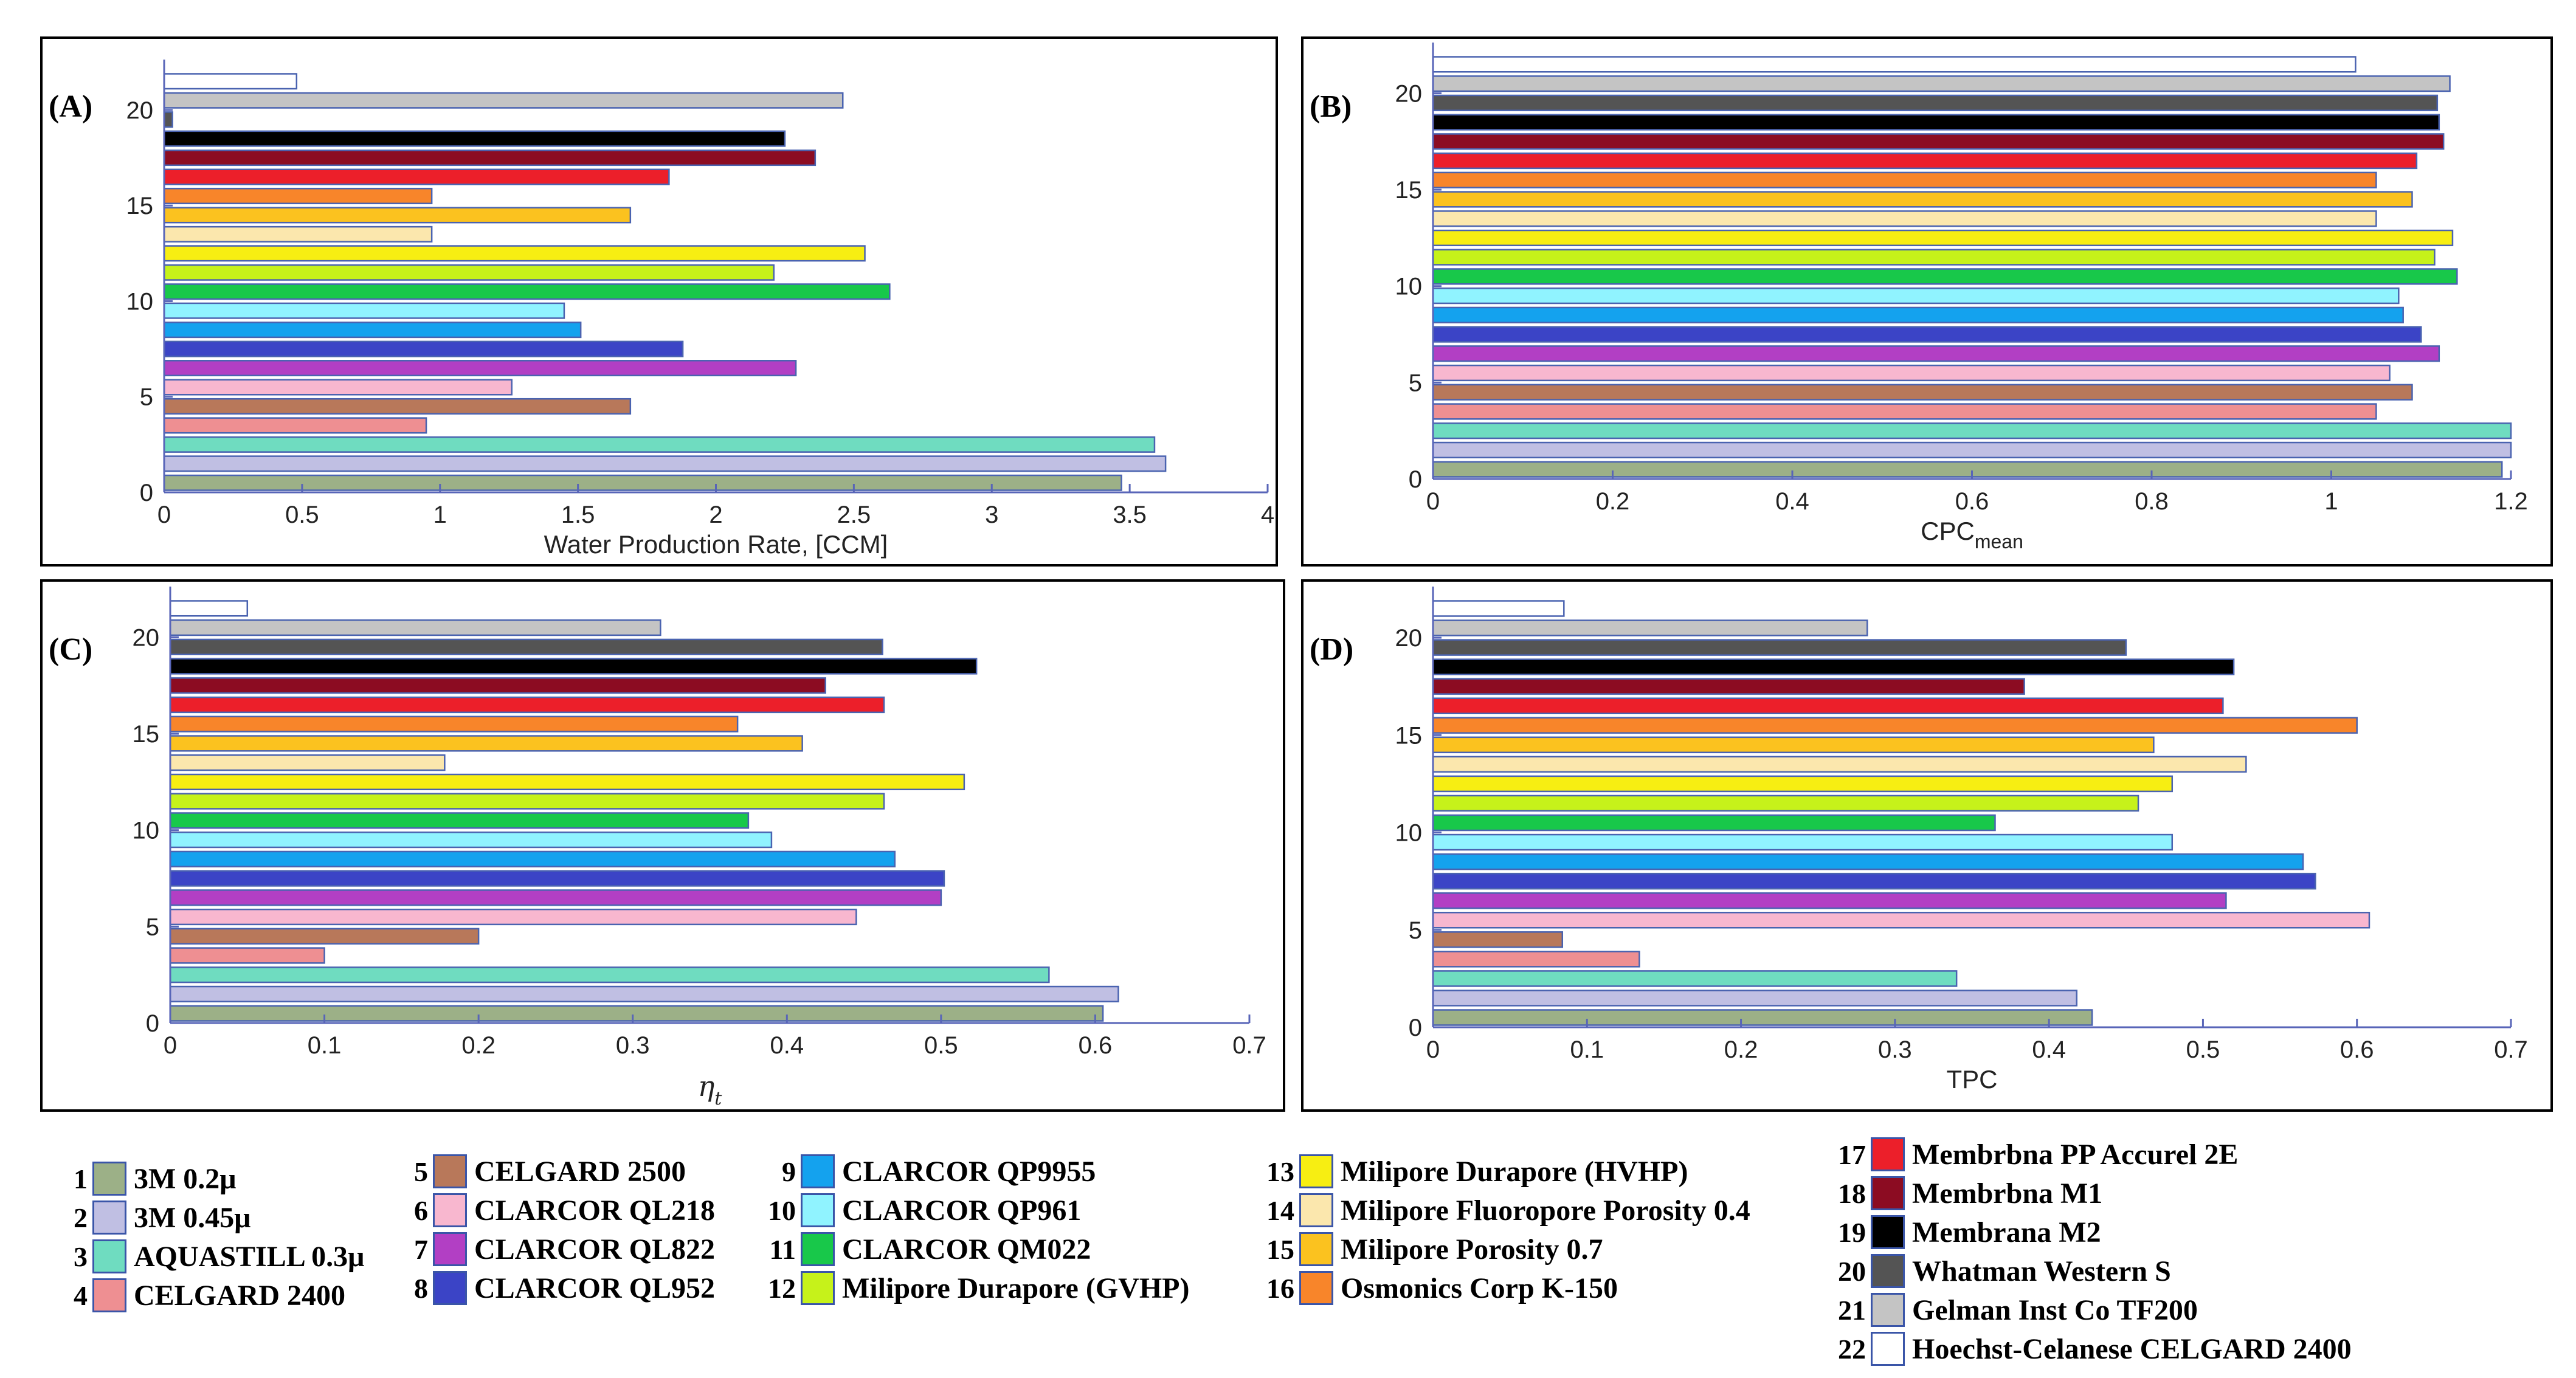 The width and height of the screenshot is (2576, 1378). I want to click on legend-item: 6 CLARCOR QL218, so click(552, 1211).